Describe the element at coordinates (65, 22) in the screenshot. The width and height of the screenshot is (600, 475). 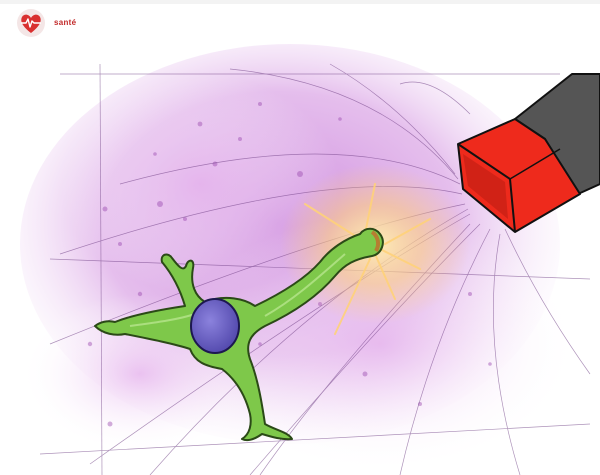
I see `brand-name: santé` at that location.